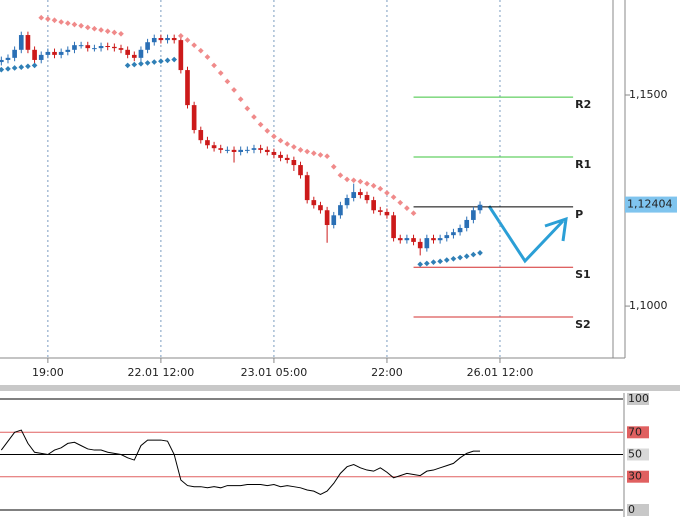 The image size is (680, 517). What do you see at coordinates (638, 398) in the screenshot?
I see `y-tick-label: 100` at bounding box center [638, 398].